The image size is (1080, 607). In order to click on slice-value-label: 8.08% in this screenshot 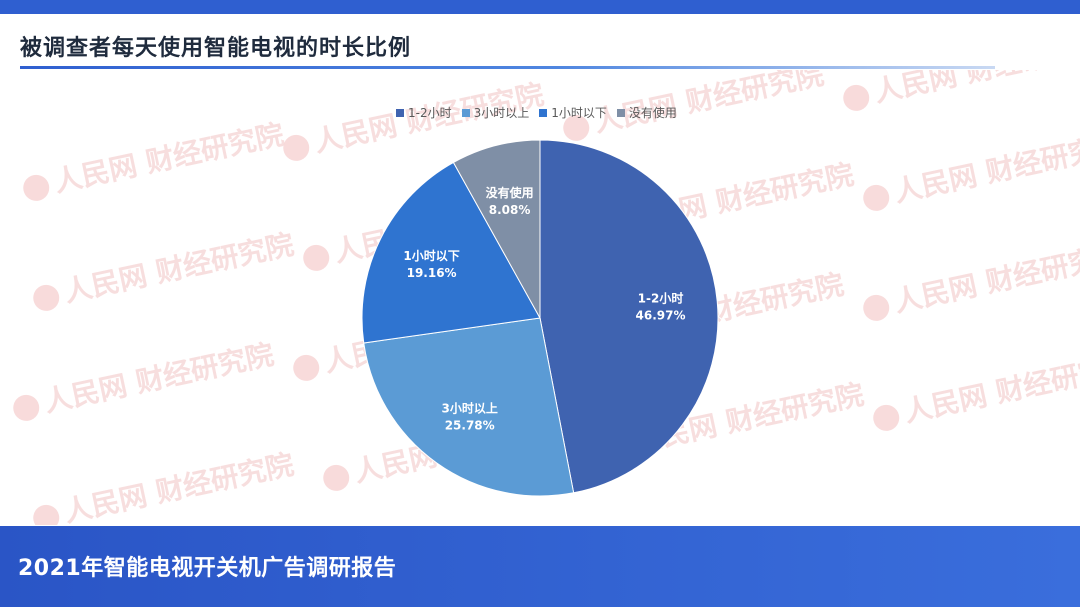, I will do `click(510, 210)`.